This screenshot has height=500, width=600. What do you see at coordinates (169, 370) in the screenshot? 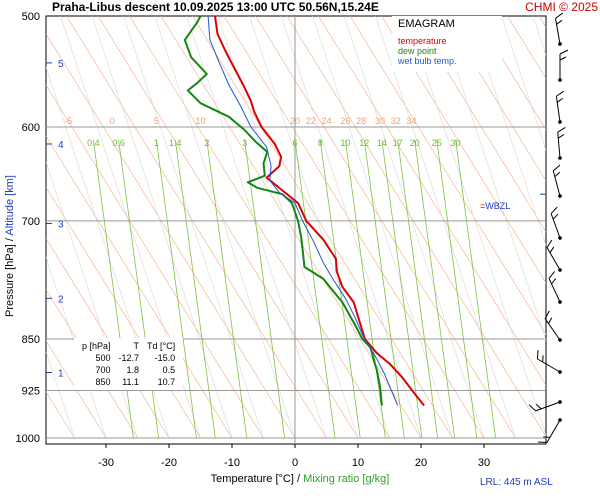
I see `table-cell: 0.5` at bounding box center [169, 370].